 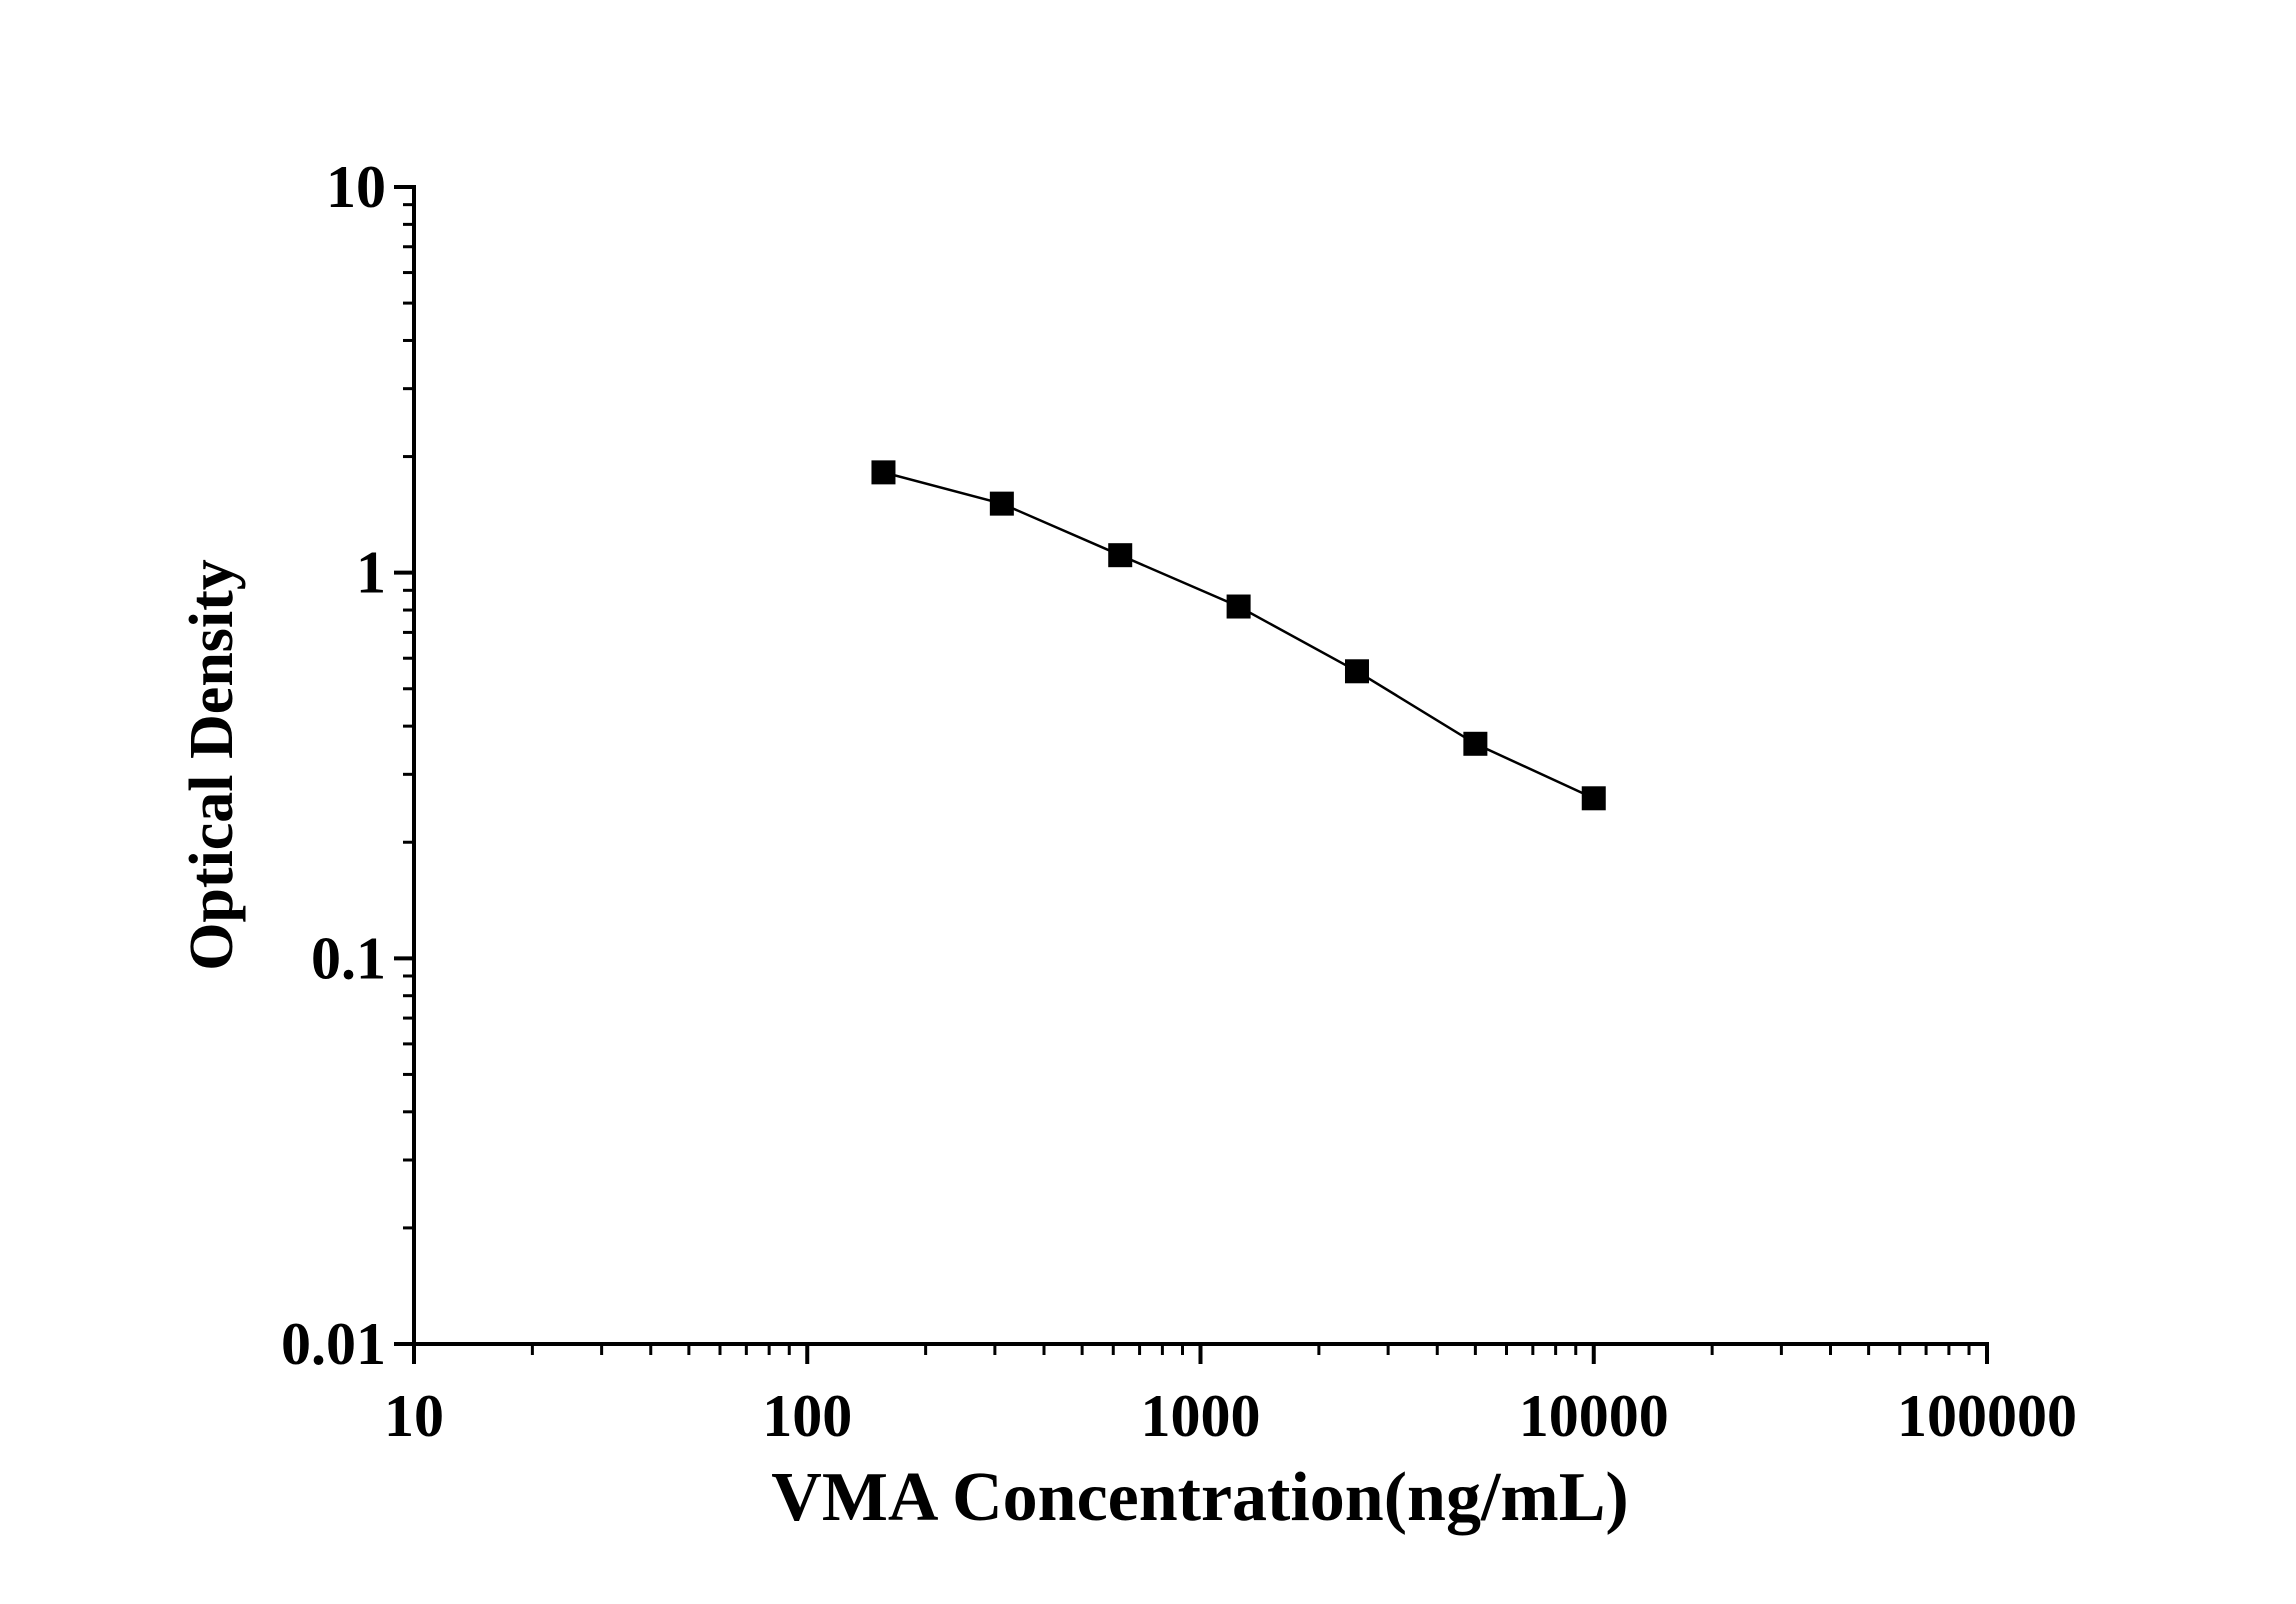 What do you see at coordinates (1987, 1416) in the screenshot?
I see `x-tick-label: 100000` at bounding box center [1987, 1416].